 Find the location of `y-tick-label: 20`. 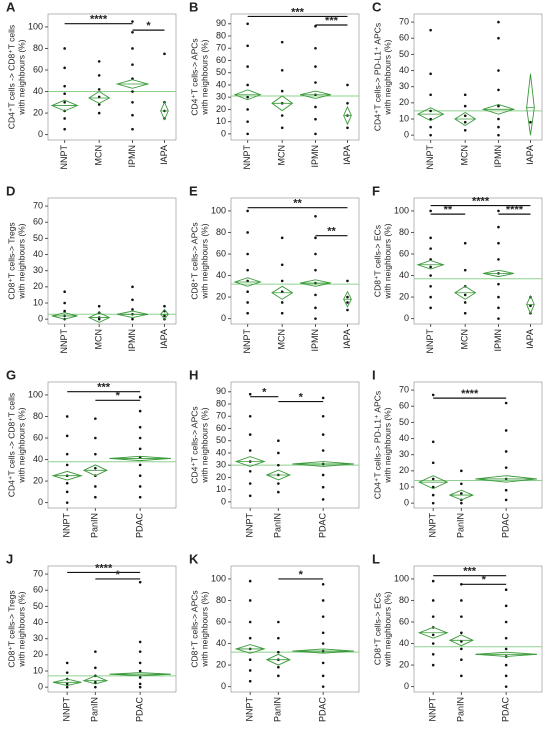

y-tick-label: 20 is located at coordinates (38, 654).